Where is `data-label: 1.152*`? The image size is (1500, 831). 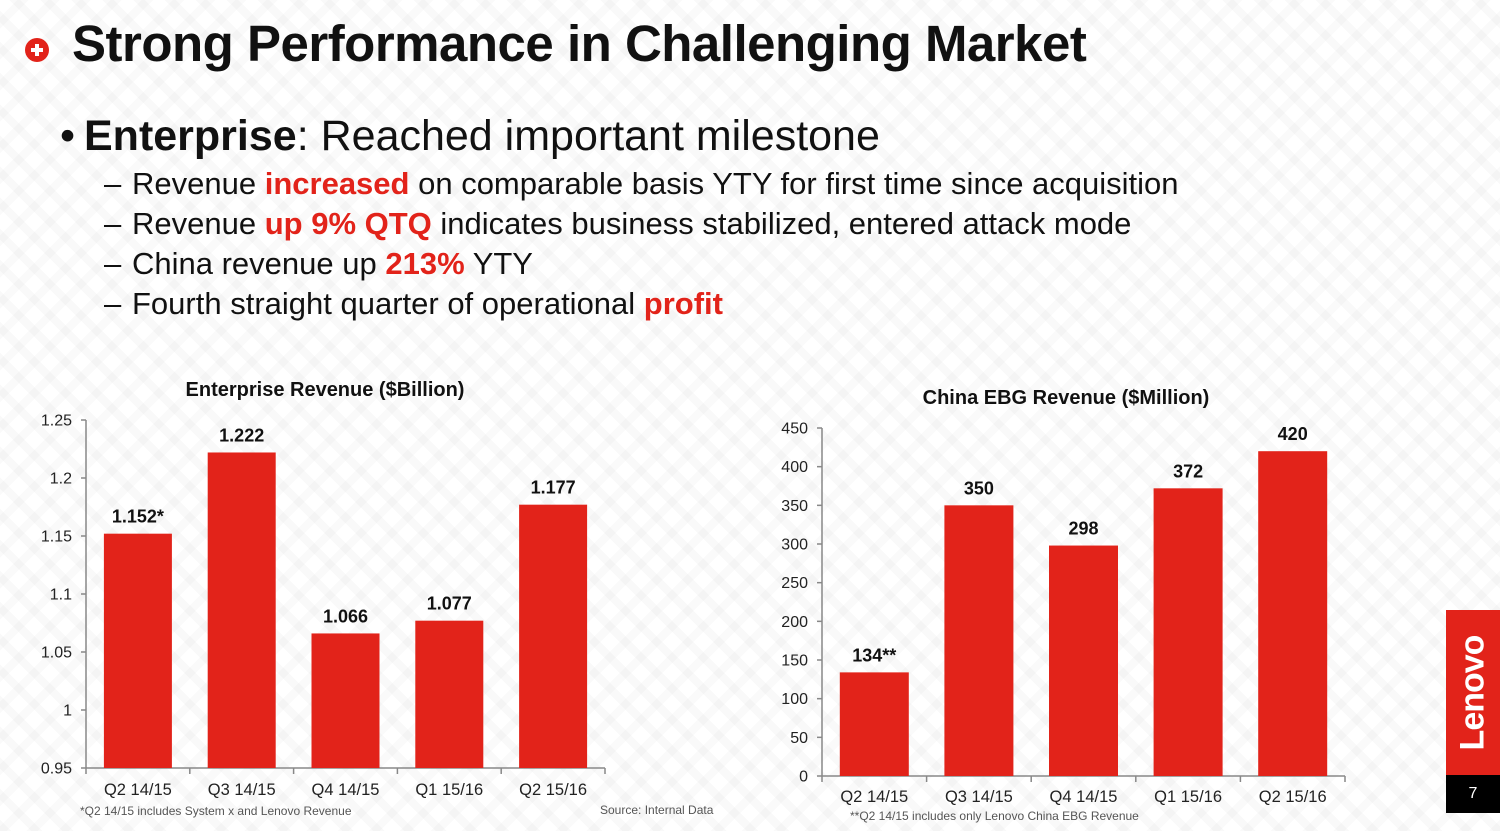 data-label: 1.152* is located at coordinates (138, 517).